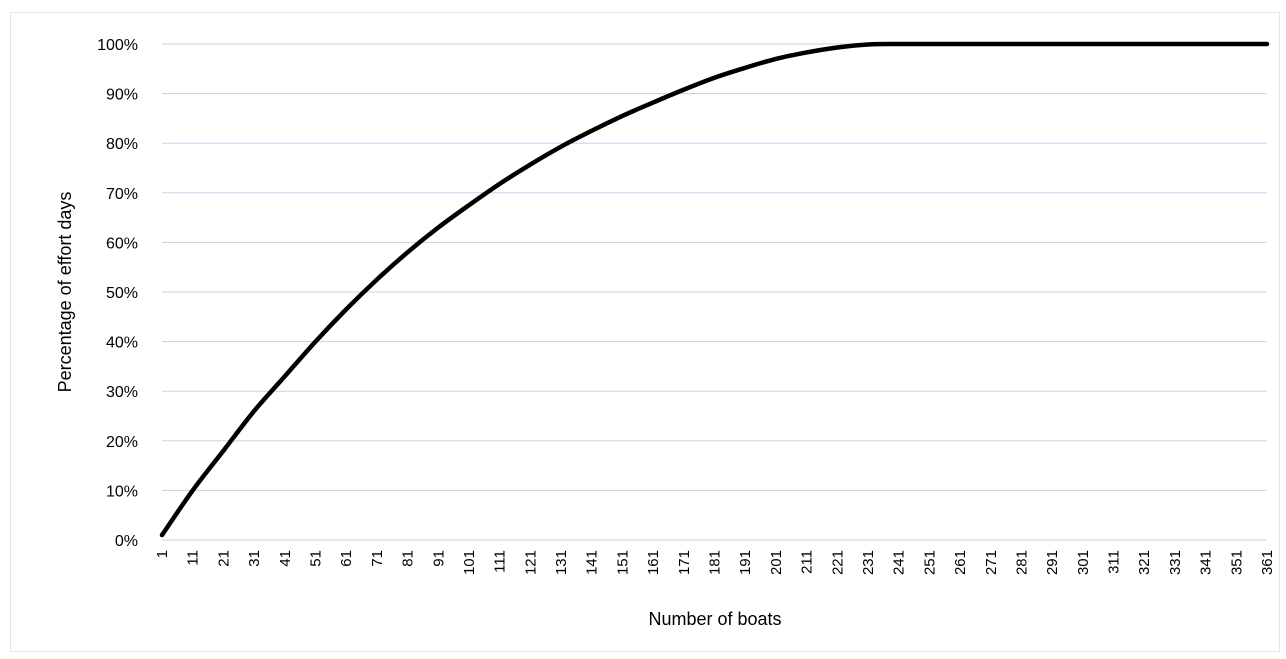 This screenshot has width=1286, height=659. What do you see at coordinates (1206, 562) in the screenshot?
I see `x-tick-label: 341` at bounding box center [1206, 562].